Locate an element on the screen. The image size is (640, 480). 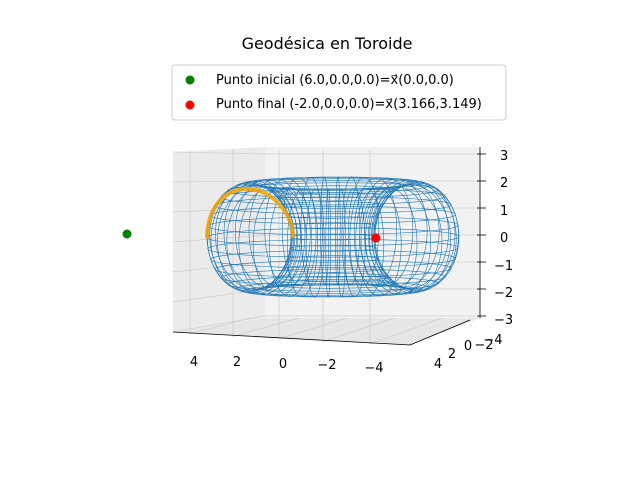
x-tick-label: −2 is located at coordinates (326, 365).